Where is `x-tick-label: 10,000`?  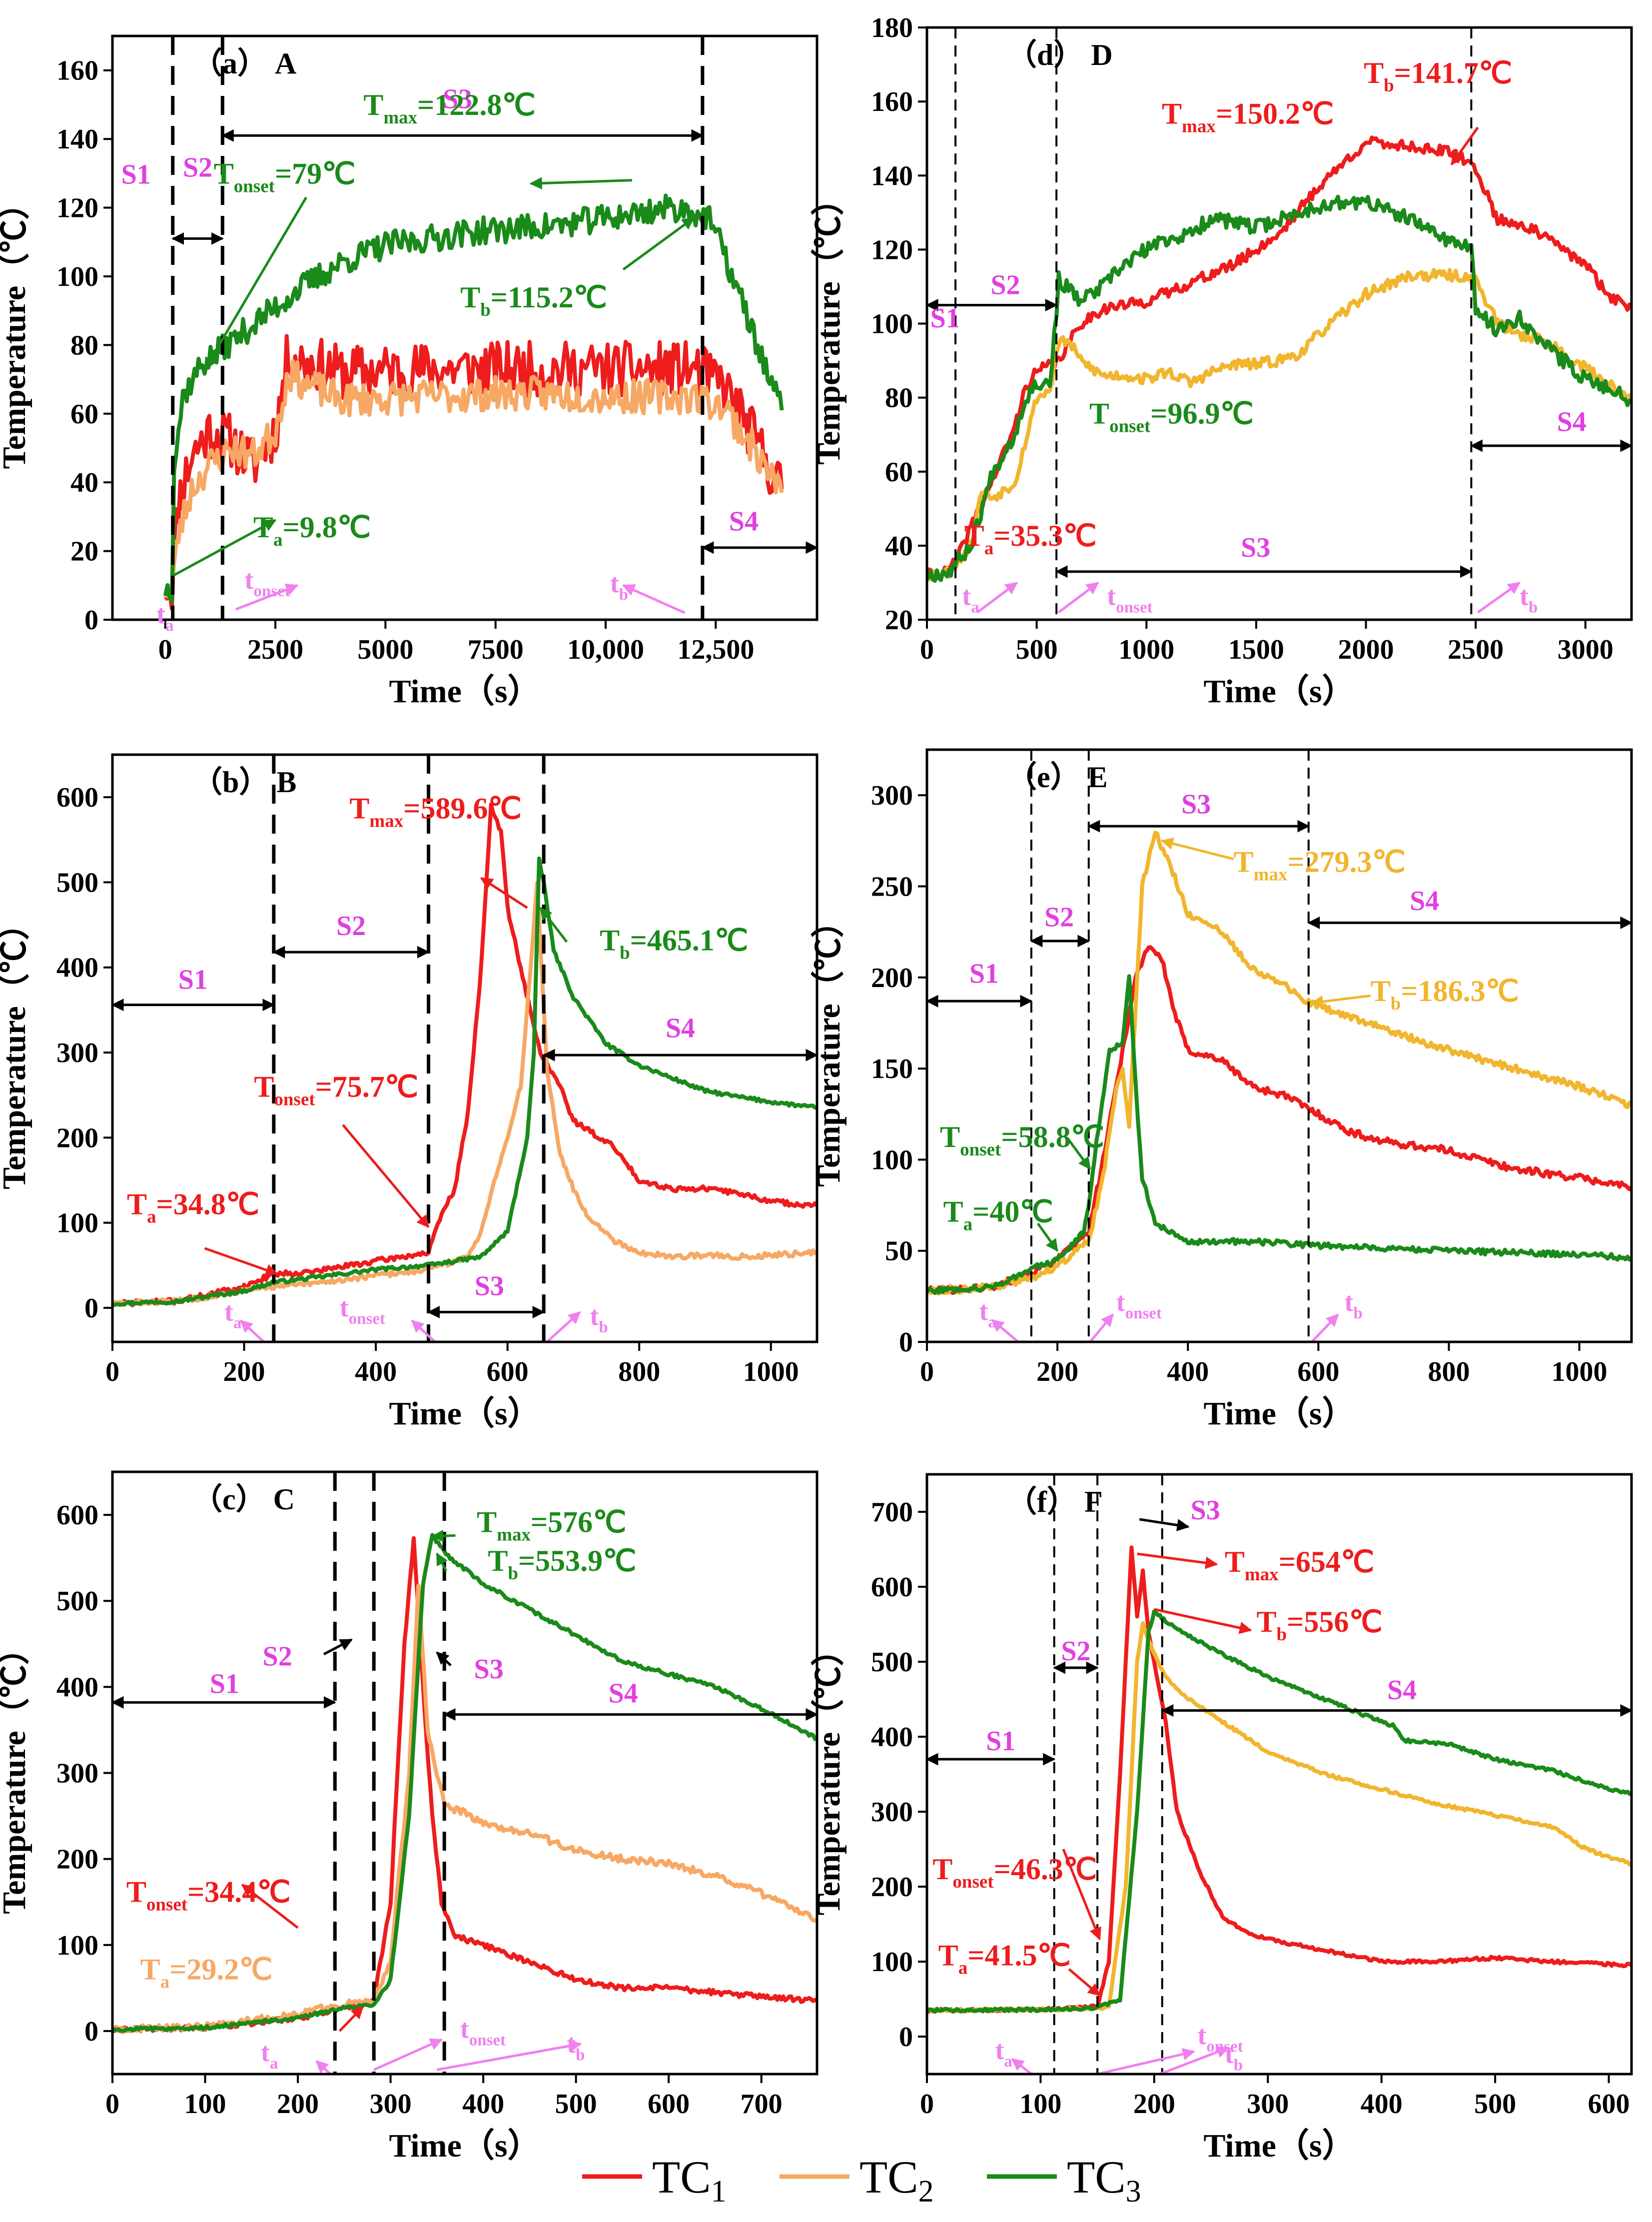
x-tick-label: 10,000 is located at coordinates (605, 649).